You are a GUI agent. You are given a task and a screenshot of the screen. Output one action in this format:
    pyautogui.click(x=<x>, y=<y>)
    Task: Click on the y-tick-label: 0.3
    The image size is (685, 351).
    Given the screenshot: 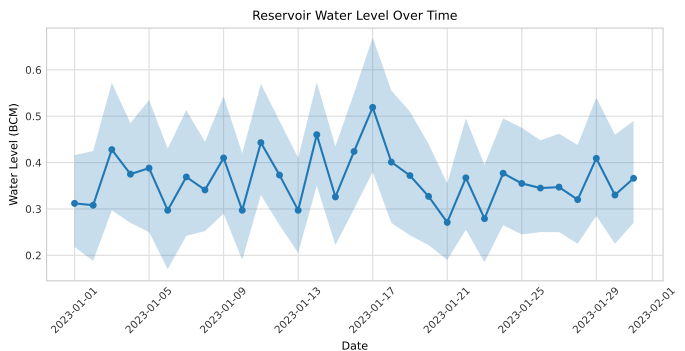 What is the action you would take?
    pyautogui.click(x=33, y=209)
    